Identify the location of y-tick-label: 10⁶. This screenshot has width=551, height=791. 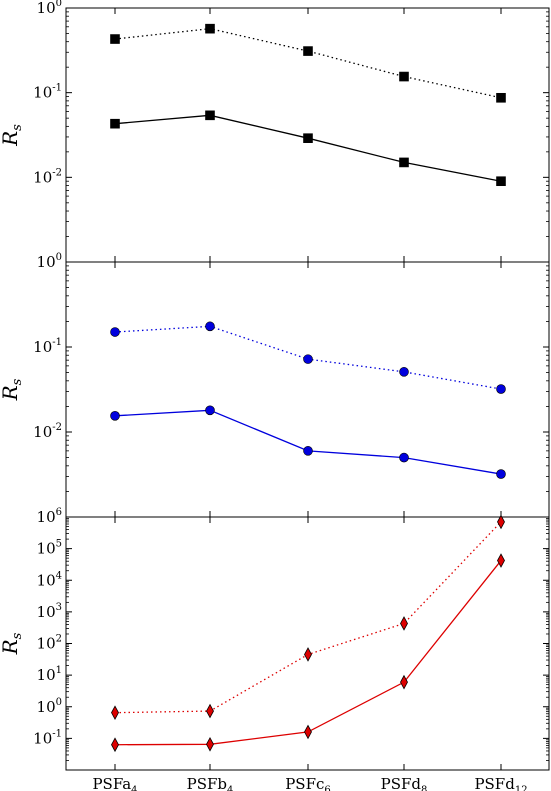
(49, 516).